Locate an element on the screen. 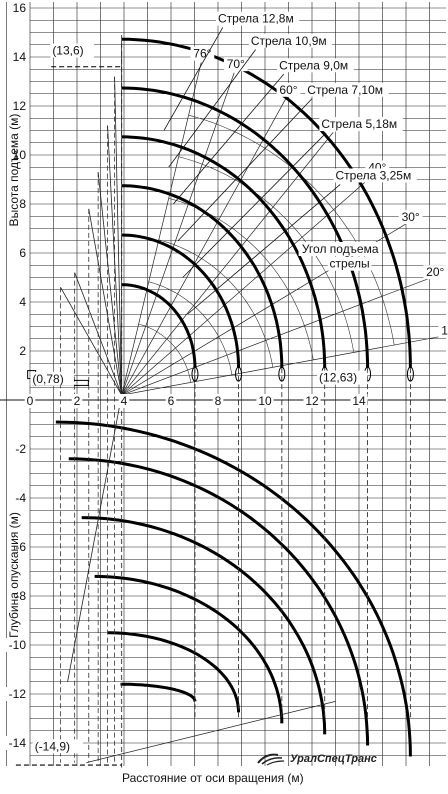 The image size is (448, 794). coordinate-annotation: (12,63) is located at coordinates (338, 378).